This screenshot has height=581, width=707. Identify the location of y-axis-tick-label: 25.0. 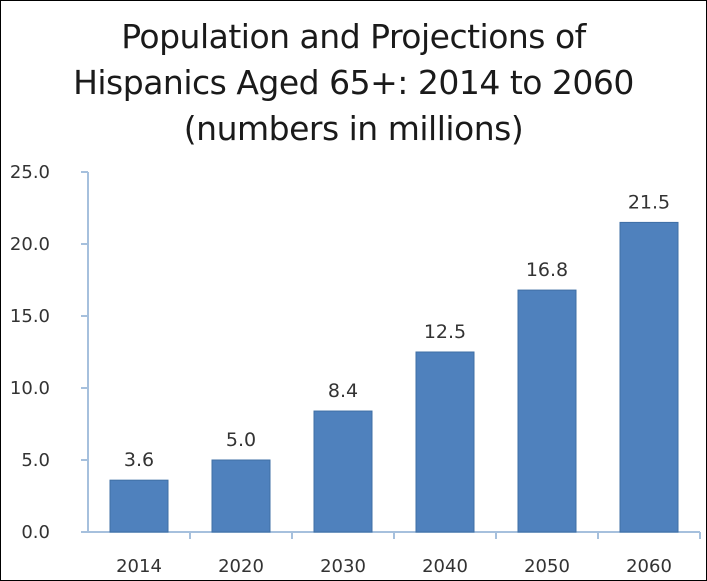
(30, 172).